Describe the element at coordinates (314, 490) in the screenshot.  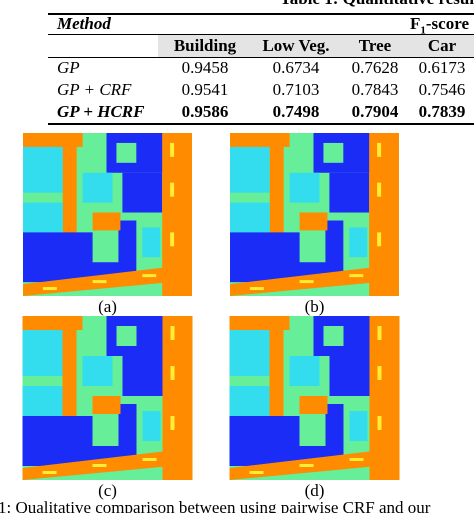
I see `panel-label: (d)` at that location.